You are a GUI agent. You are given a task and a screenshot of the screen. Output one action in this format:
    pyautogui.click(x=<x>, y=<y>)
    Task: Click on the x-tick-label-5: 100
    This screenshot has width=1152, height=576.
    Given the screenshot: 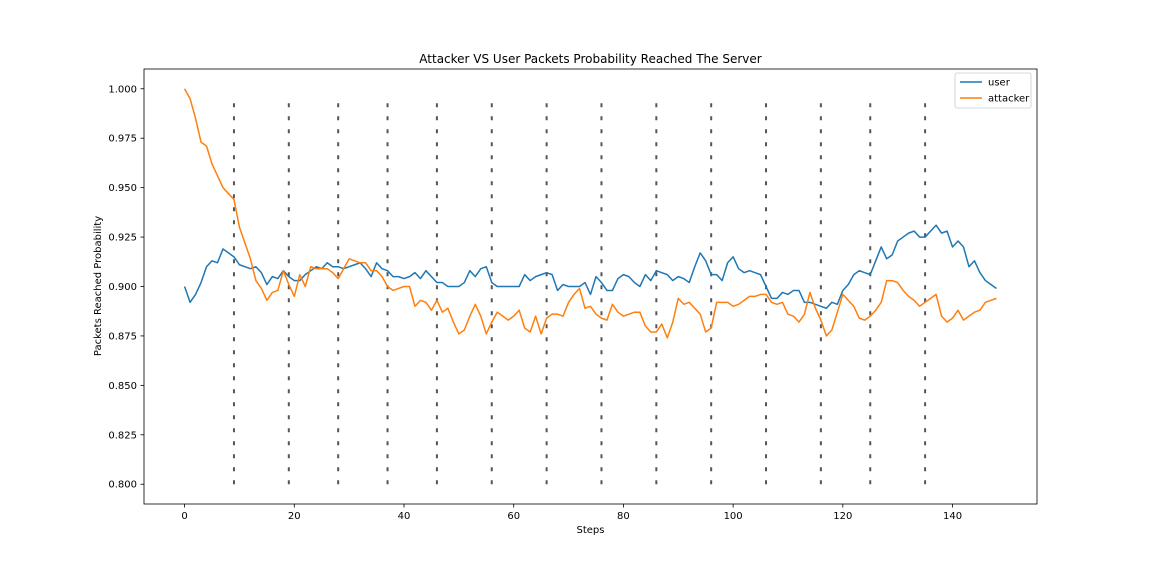 What is the action you would take?
    pyautogui.click(x=733, y=516)
    